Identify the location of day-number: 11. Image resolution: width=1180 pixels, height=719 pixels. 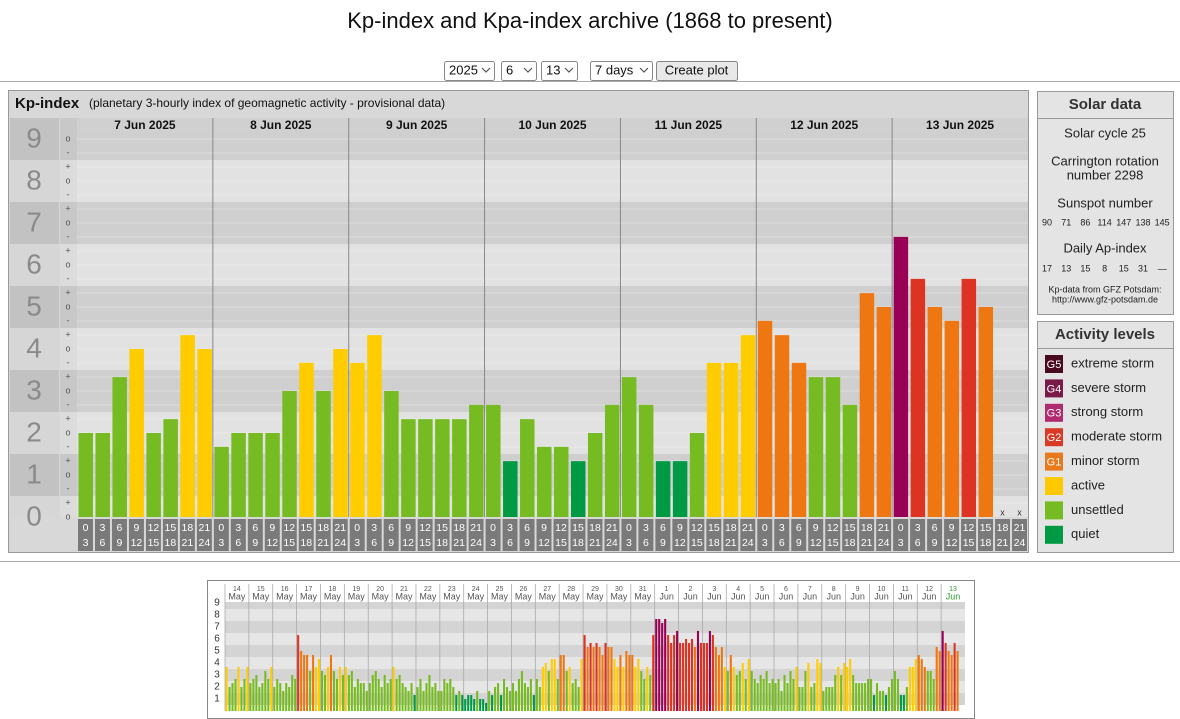
(905, 589).